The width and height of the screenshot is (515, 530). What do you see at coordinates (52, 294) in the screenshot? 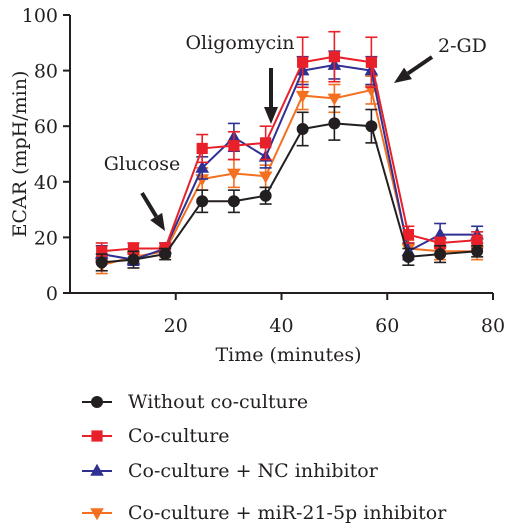
I see `y-tick-label: 0` at bounding box center [52, 294].